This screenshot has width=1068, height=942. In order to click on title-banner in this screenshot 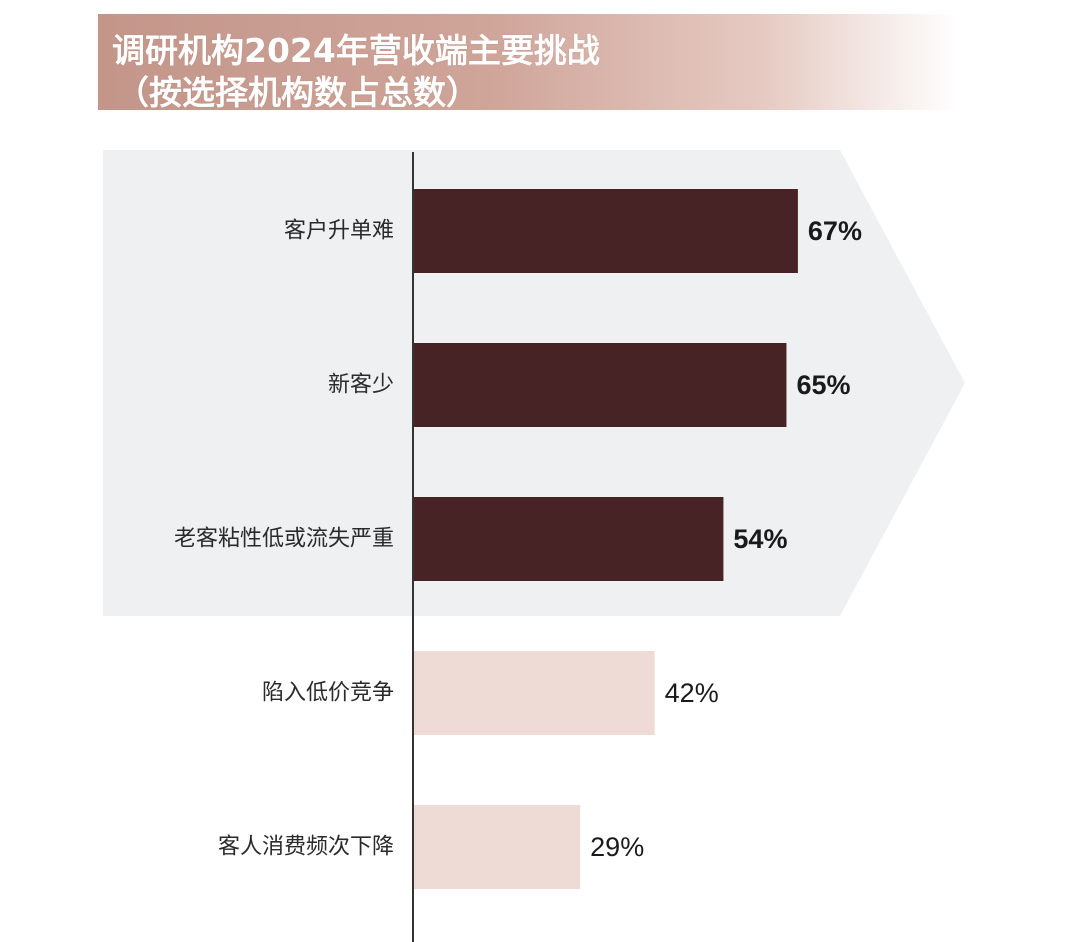, I will do `click(528, 62)`.